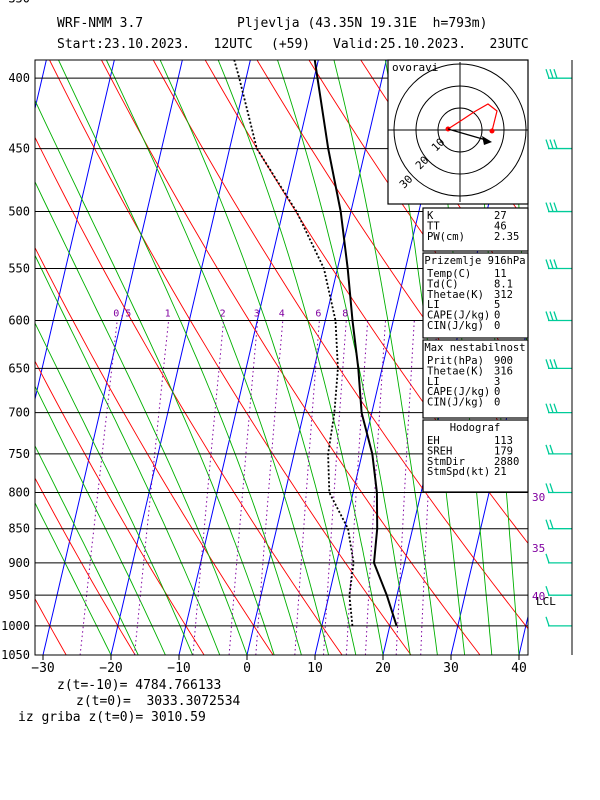  Describe the element at coordinates (446, 462) in the screenshot. I see `index-label: StmDir` at that location.